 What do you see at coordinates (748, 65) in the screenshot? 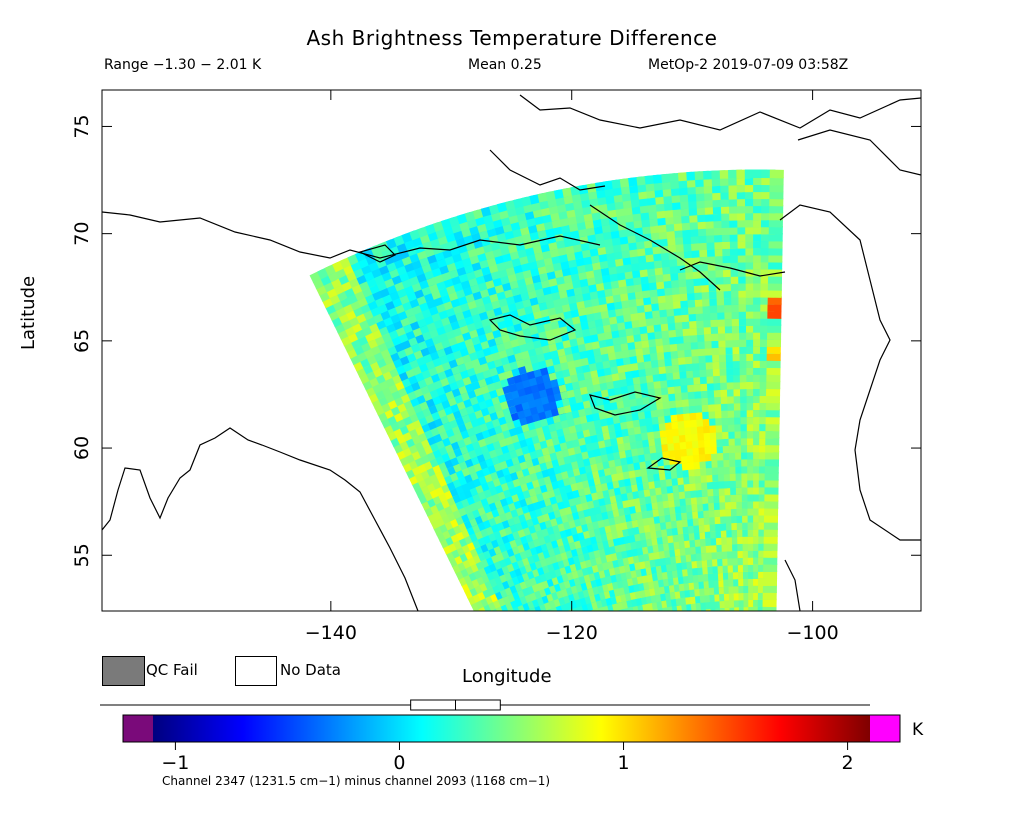
I see `satellite-timestamp: MetOp-2 2019-07-09 03:58Z` at bounding box center [748, 65].